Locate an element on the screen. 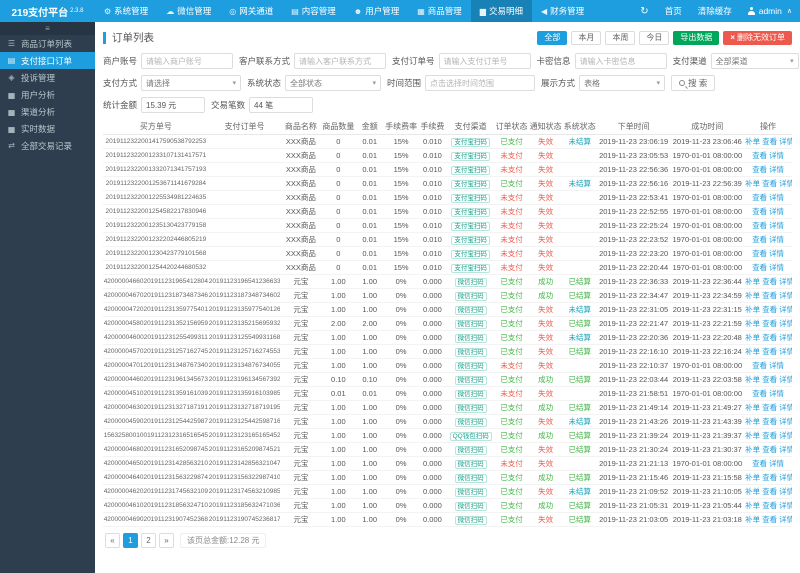  merchant-input is located at coordinates (187, 61).